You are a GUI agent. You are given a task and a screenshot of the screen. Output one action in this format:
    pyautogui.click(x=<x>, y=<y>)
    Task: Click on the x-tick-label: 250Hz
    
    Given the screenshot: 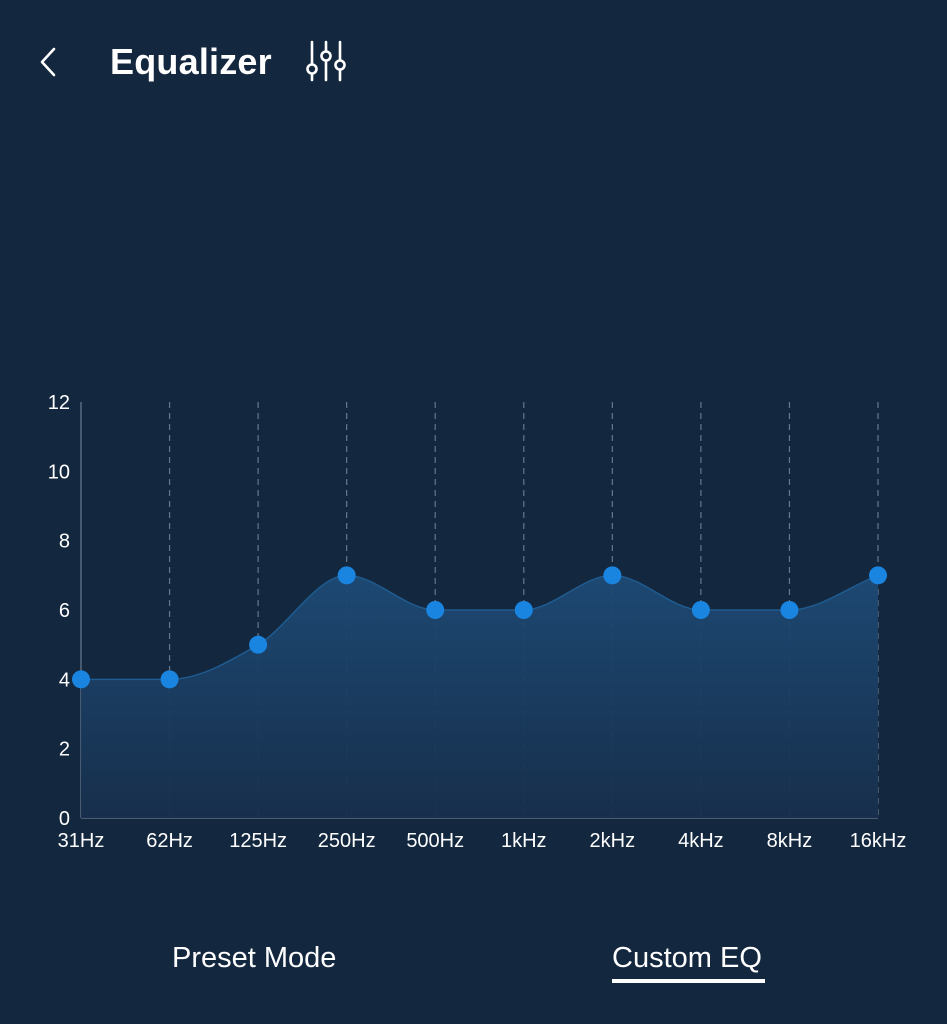 What is the action you would take?
    pyautogui.click(x=347, y=841)
    